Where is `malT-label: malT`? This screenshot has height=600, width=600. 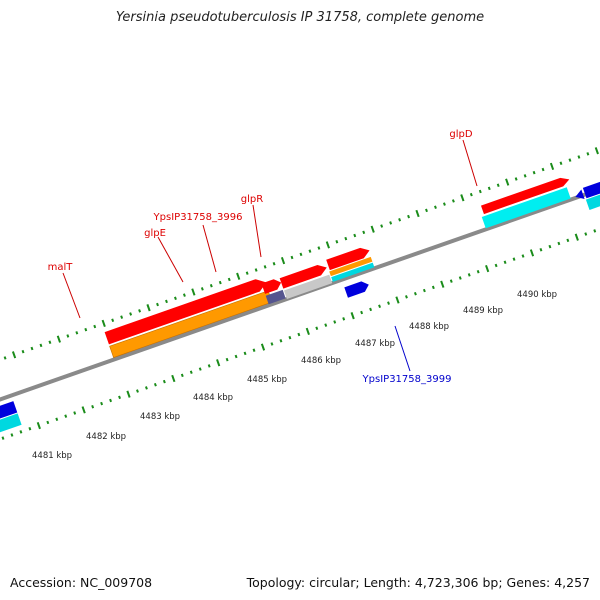
malT-label: malT is located at coordinates (61, 267).